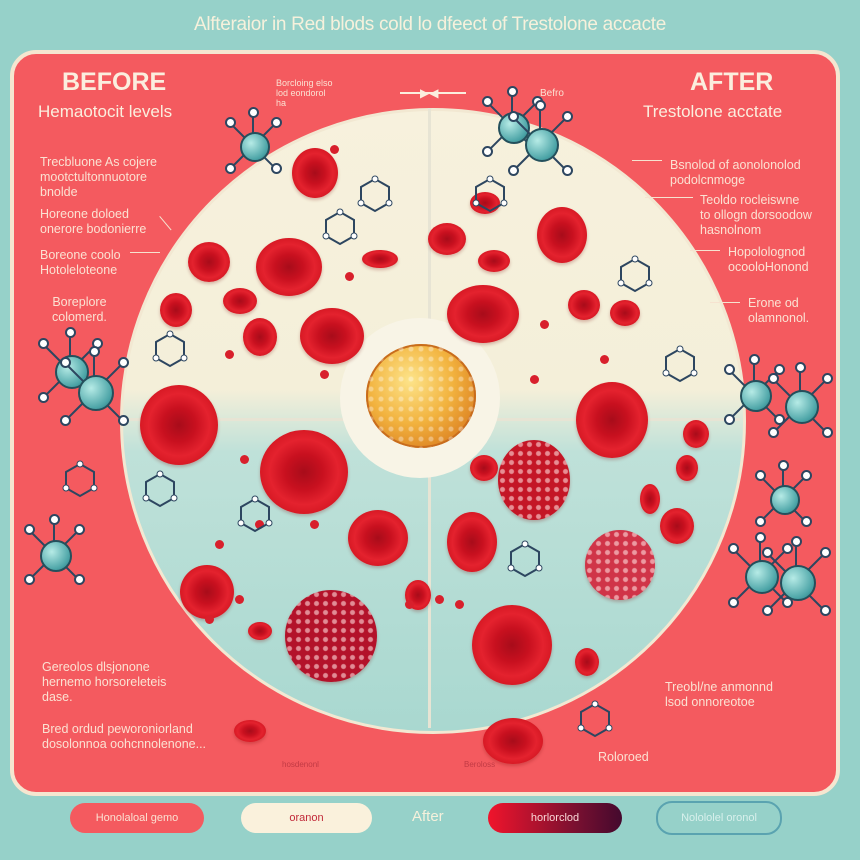 This screenshot has height=860, width=860. What do you see at coordinates (93, 221) in the screenshot?
I see `left-label-2: Horeone doloed onerore bodonierre` at bounding box center [93, 221].